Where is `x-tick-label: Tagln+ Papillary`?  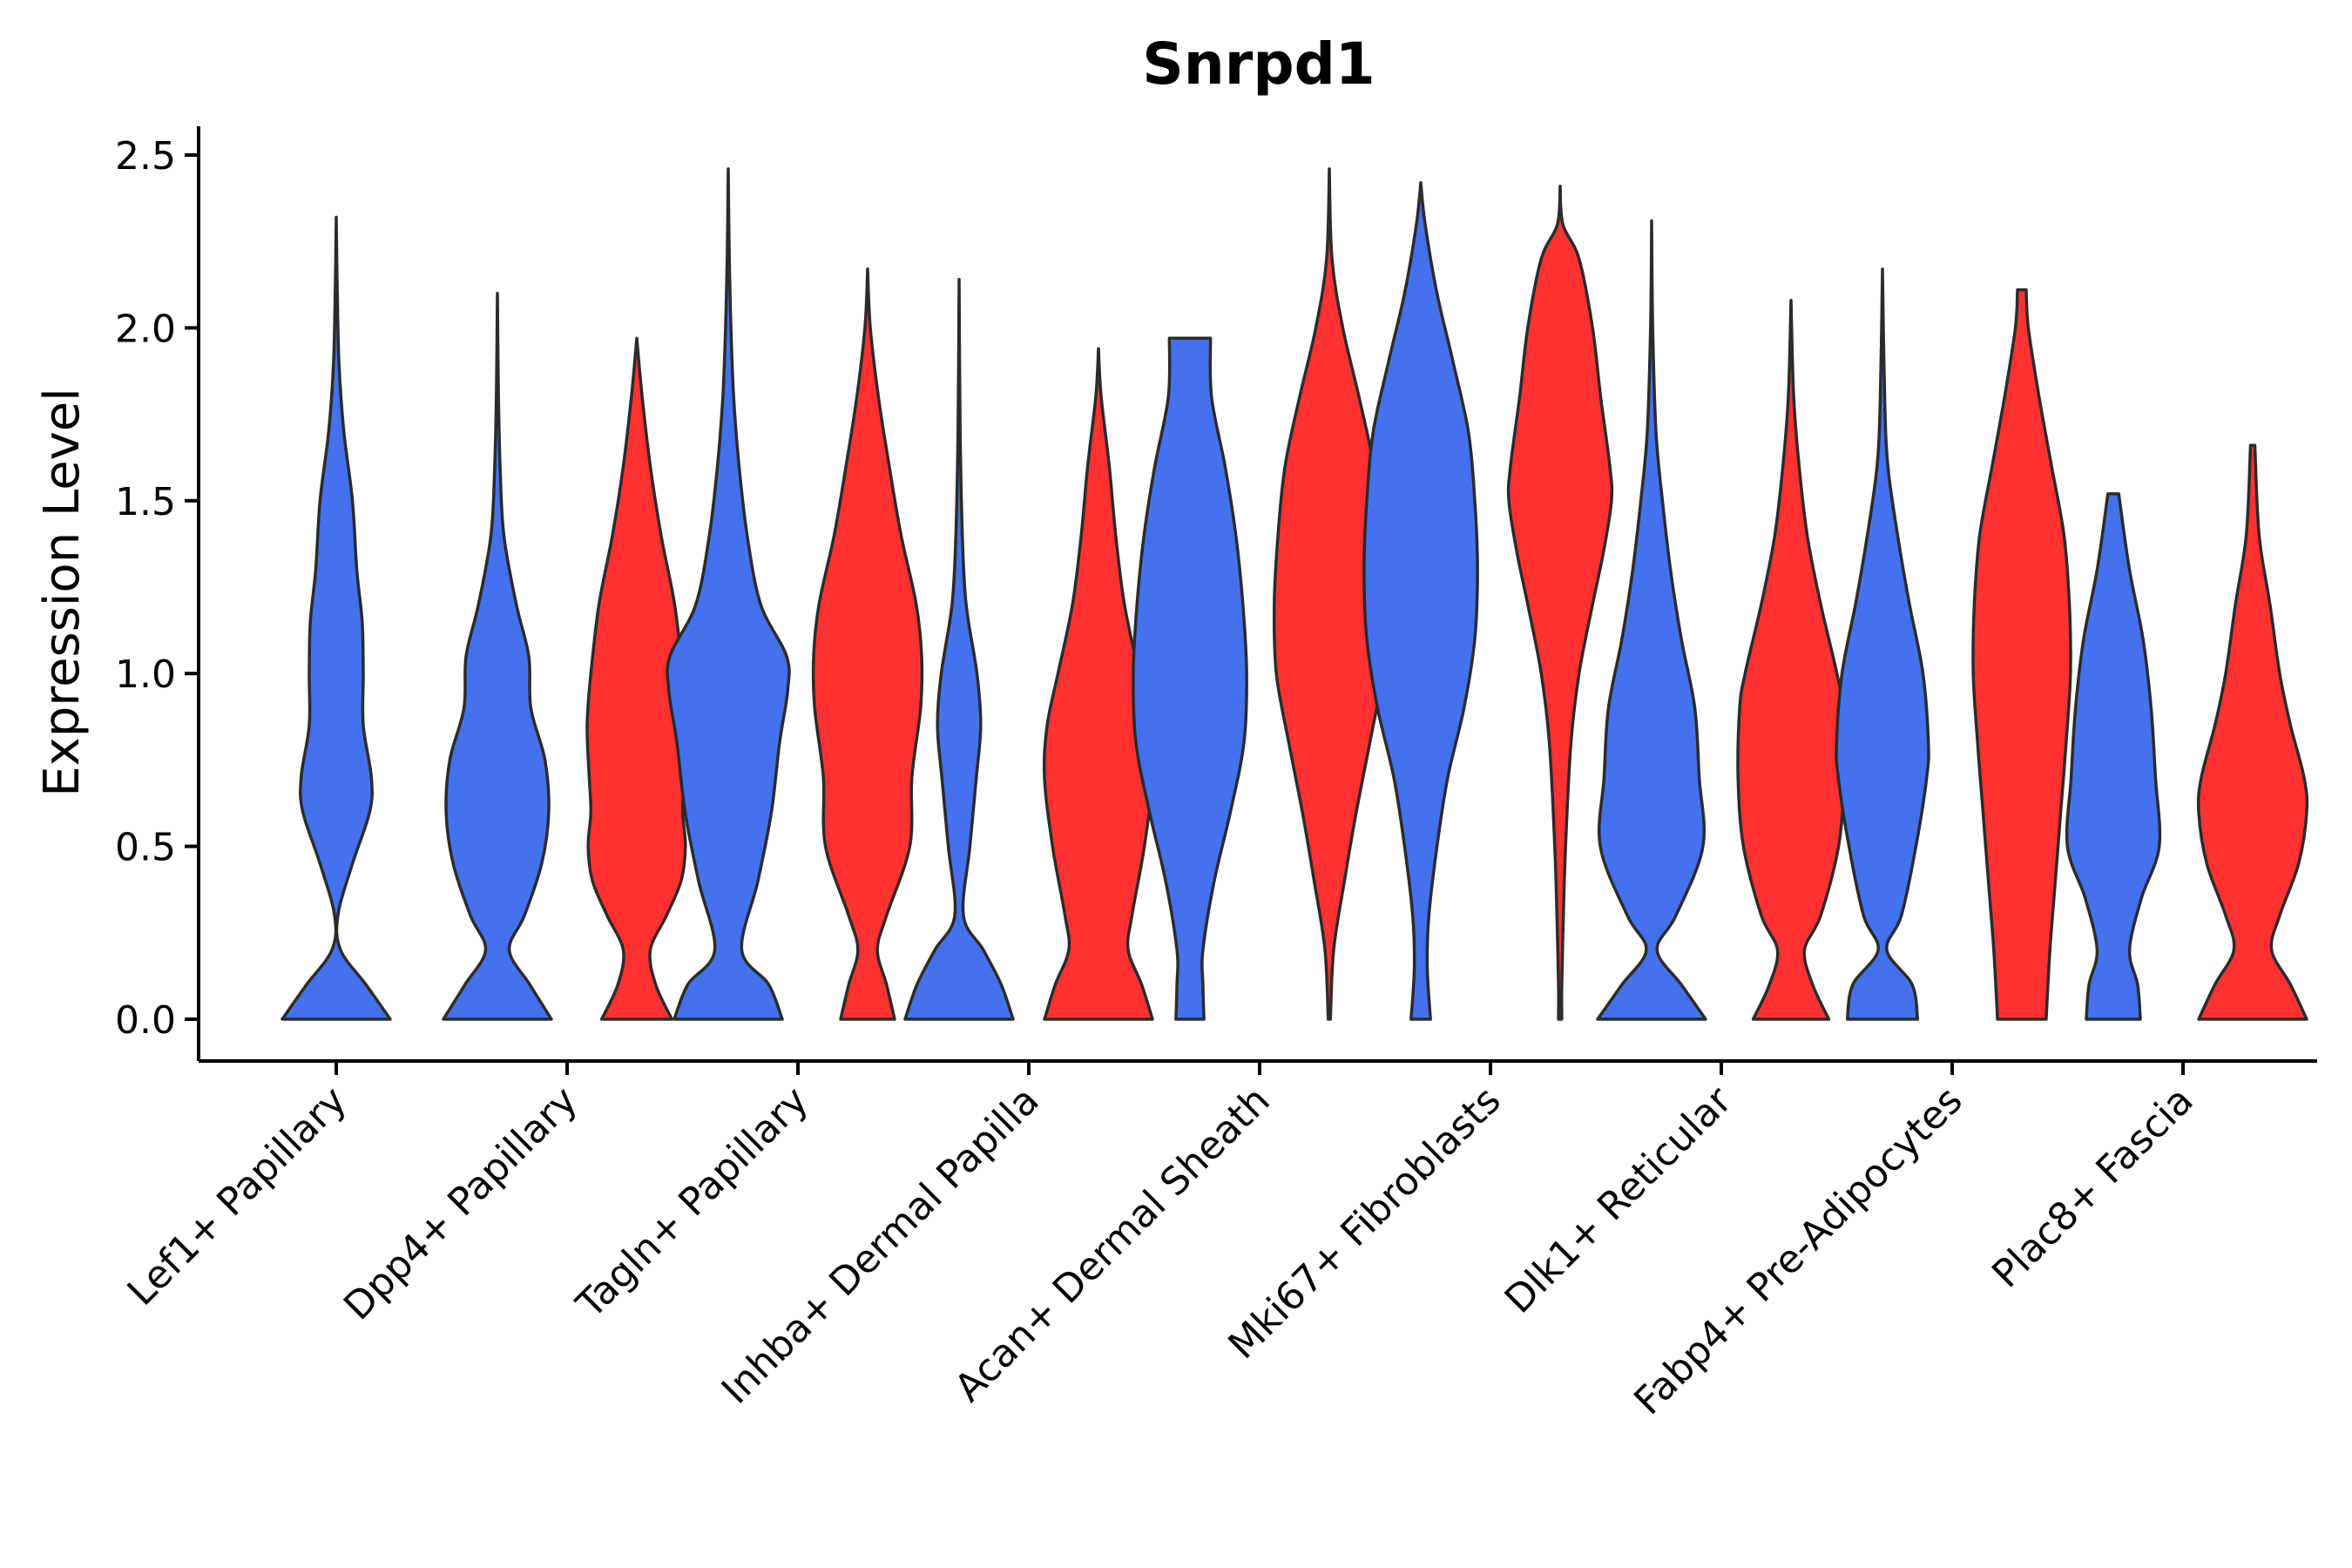
x-tick-label: Tagln+ Papillary is located at coordinates (692, 1203).